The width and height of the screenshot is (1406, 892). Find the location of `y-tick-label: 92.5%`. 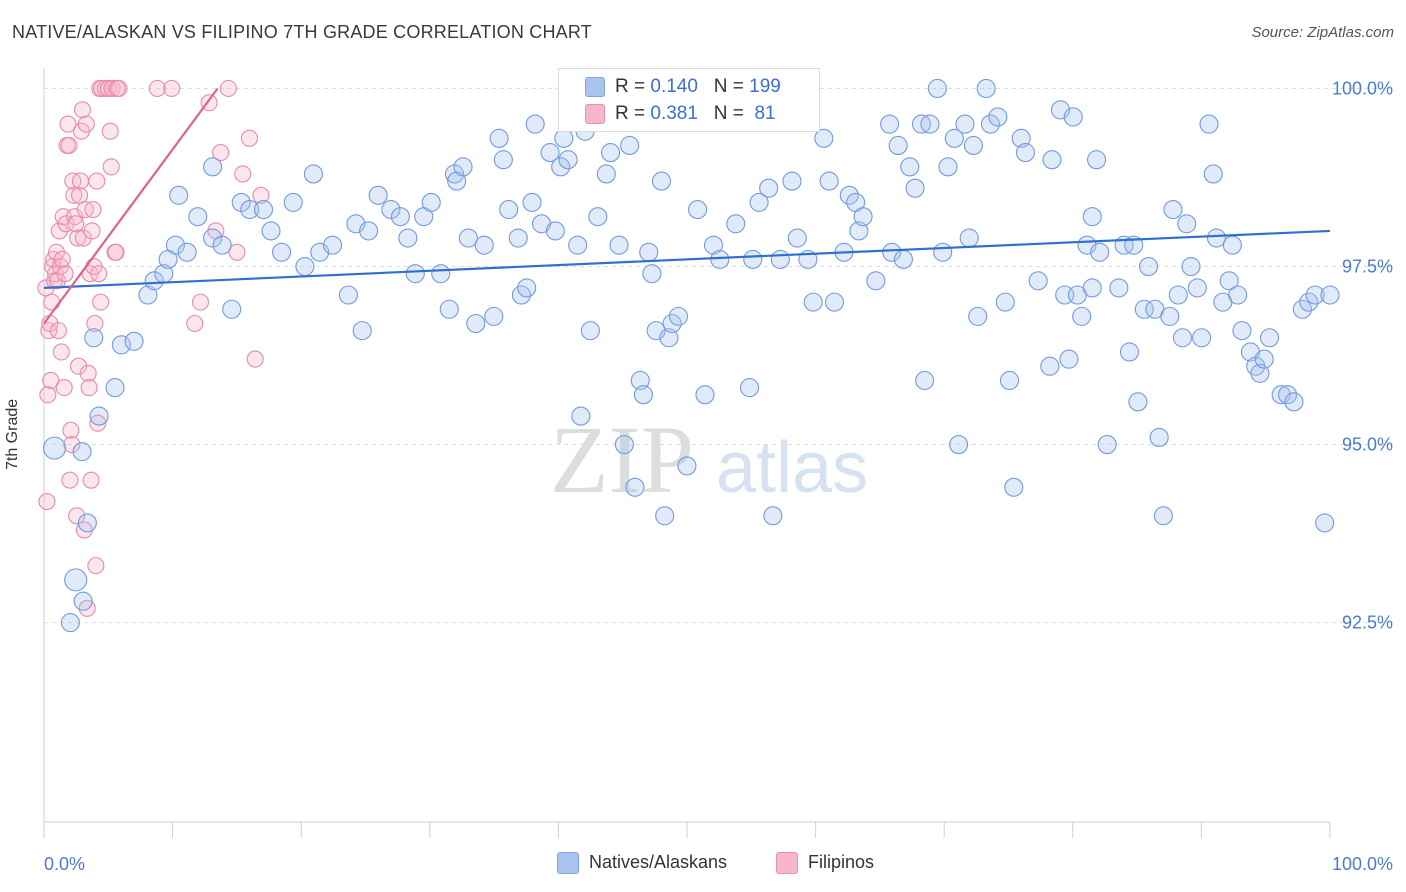

y-tick-label: 92.5% is located at coordinates (1367, 623).